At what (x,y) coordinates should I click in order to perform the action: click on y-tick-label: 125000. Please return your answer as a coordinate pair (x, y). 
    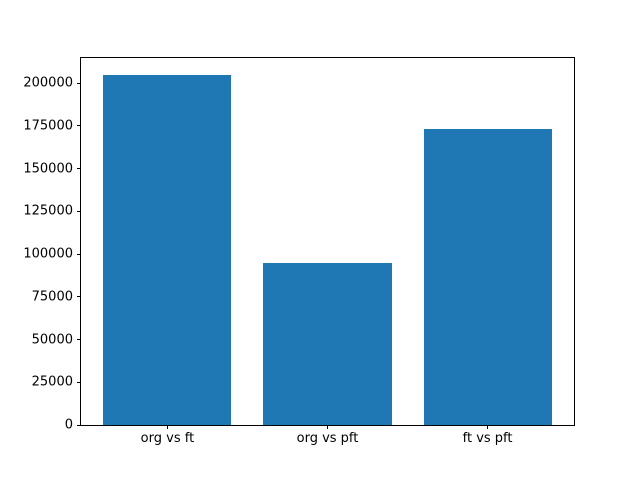
    Looking at the image, I should click on (48, 211).